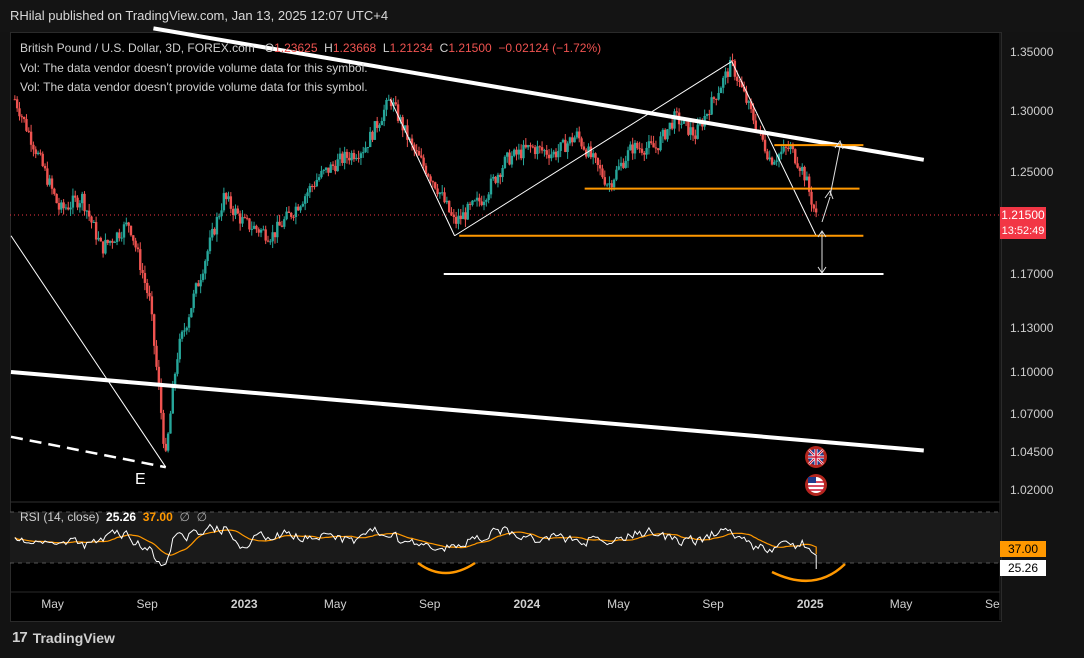  What do you see at coordinates (20, 637) in the screenshot?
I see `tradingview-logo-icon: 17` at bounding box center [20, 637].